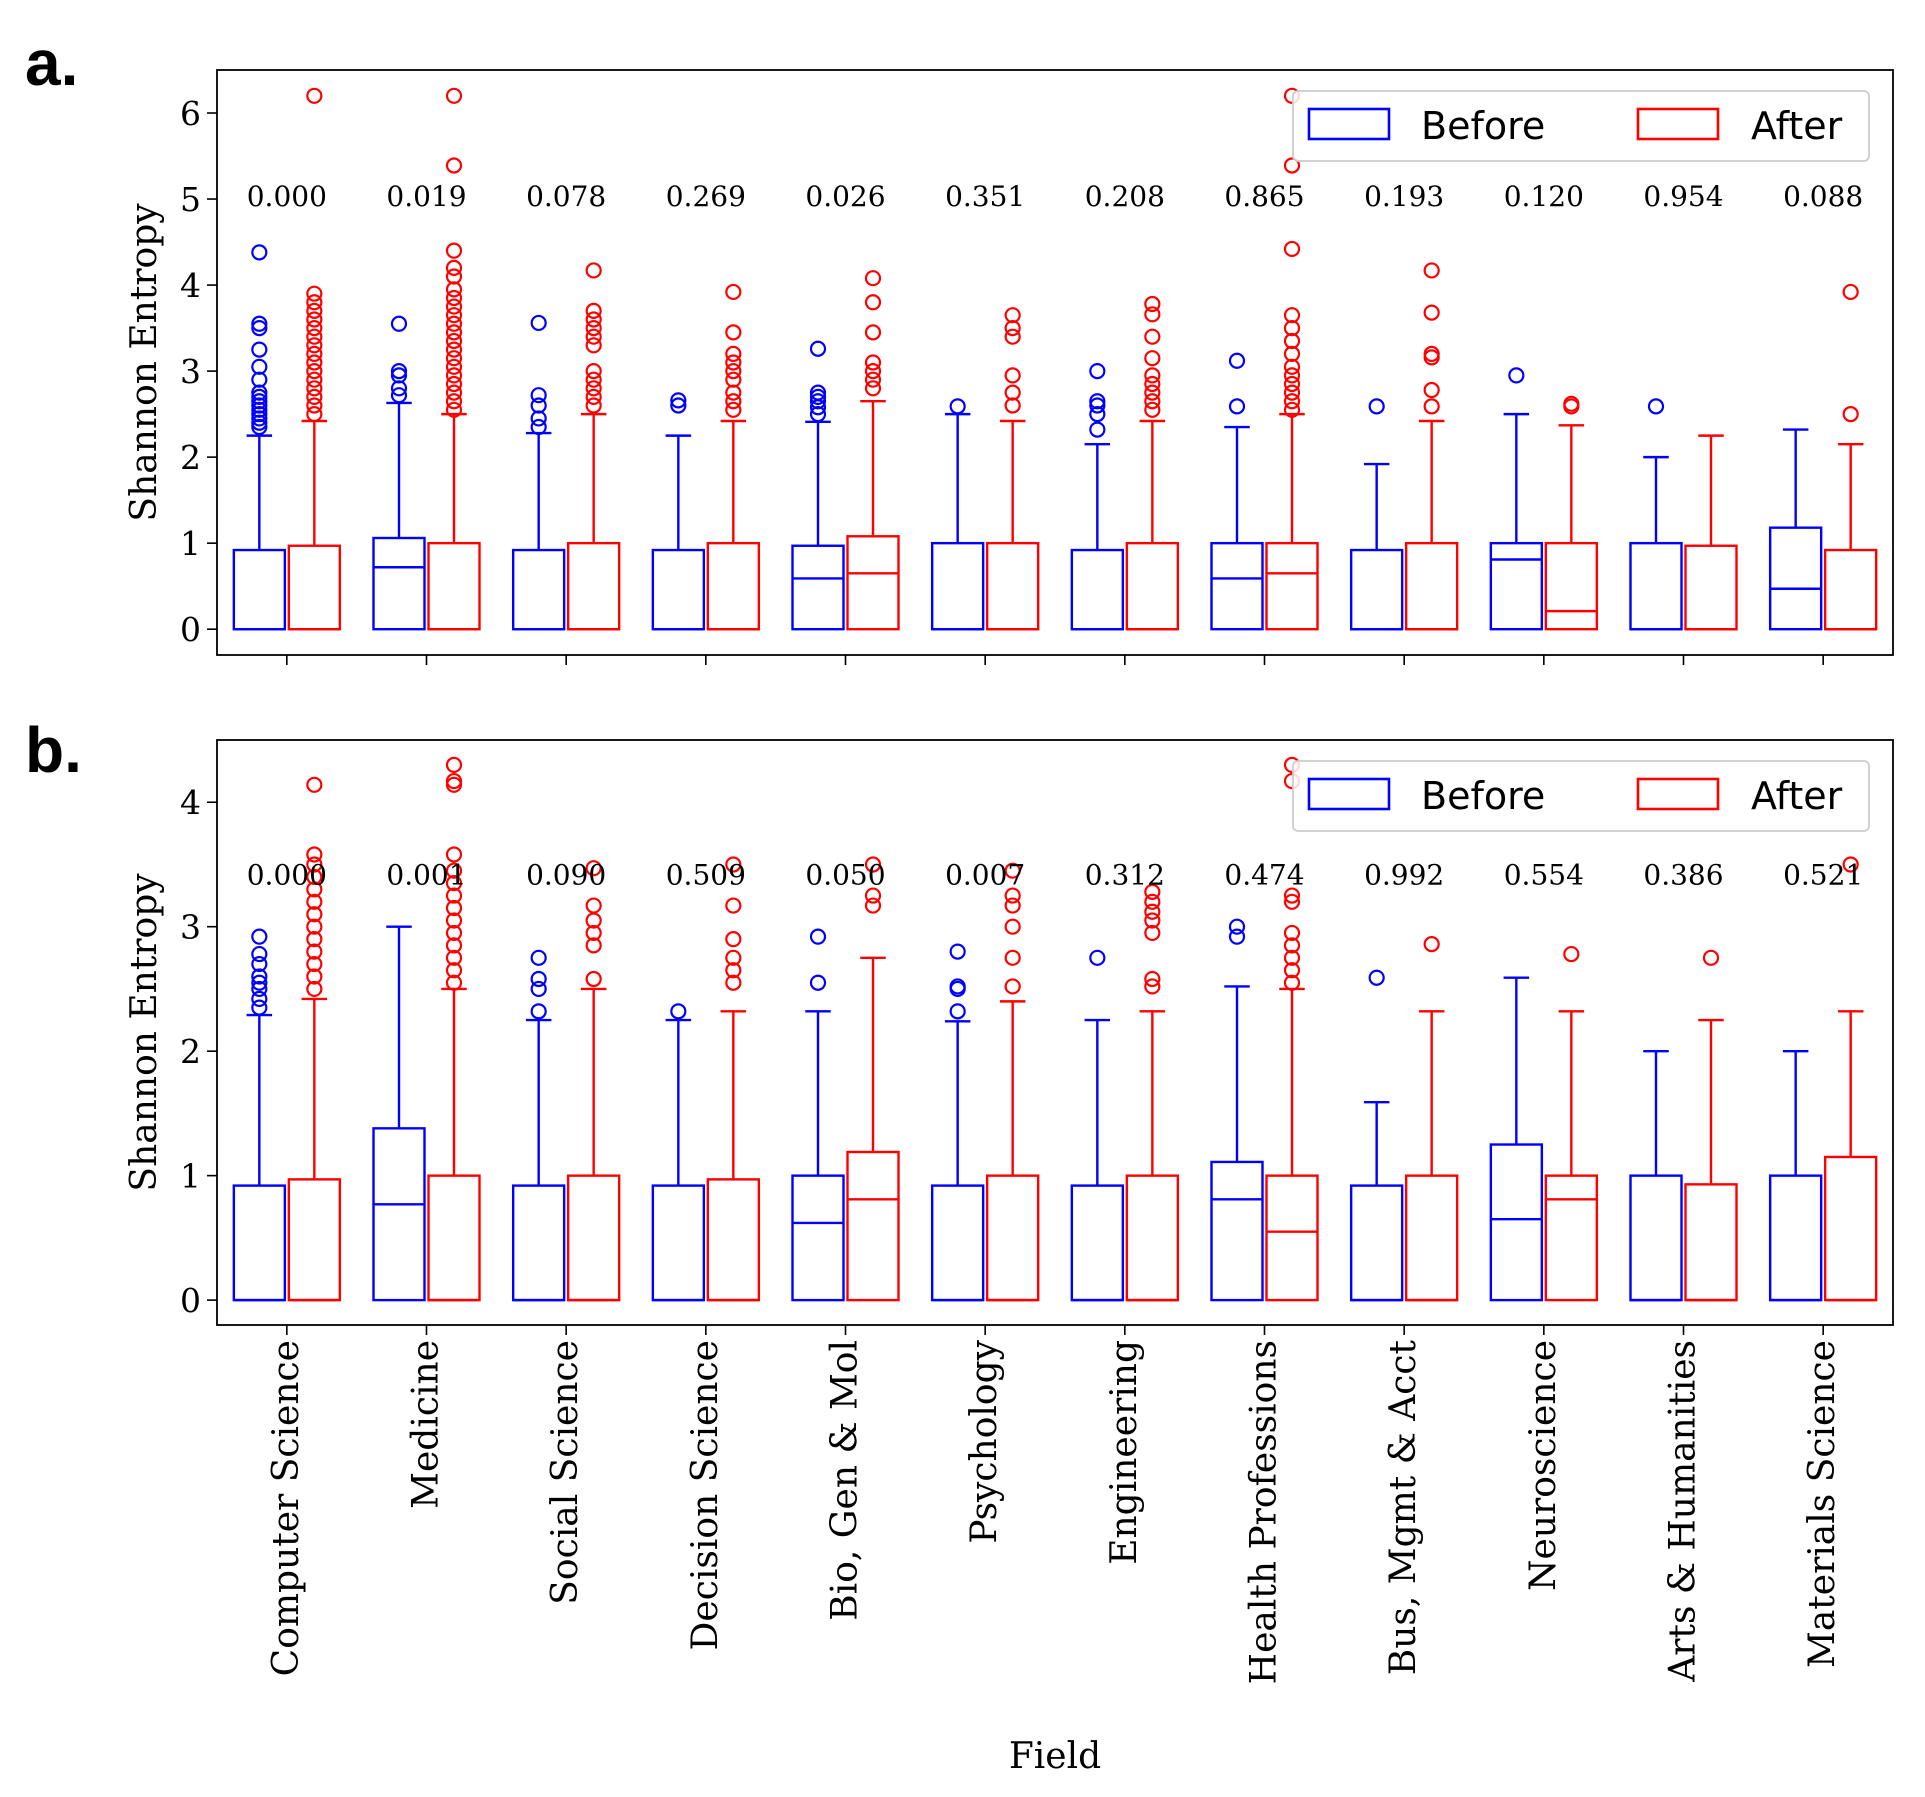  What do you see at coordinates (1678, 794) in the screenshot?
I see `legend-swatch-after` at bounding box center [1678, 794].